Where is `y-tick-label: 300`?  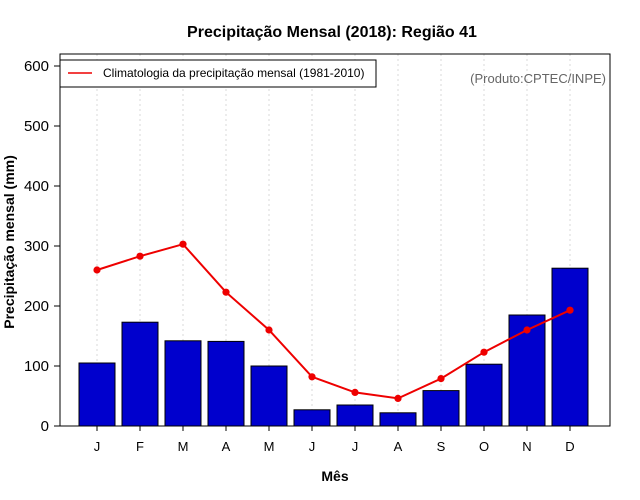 y-tick-label: 300 is located at coordinates (36, 246).